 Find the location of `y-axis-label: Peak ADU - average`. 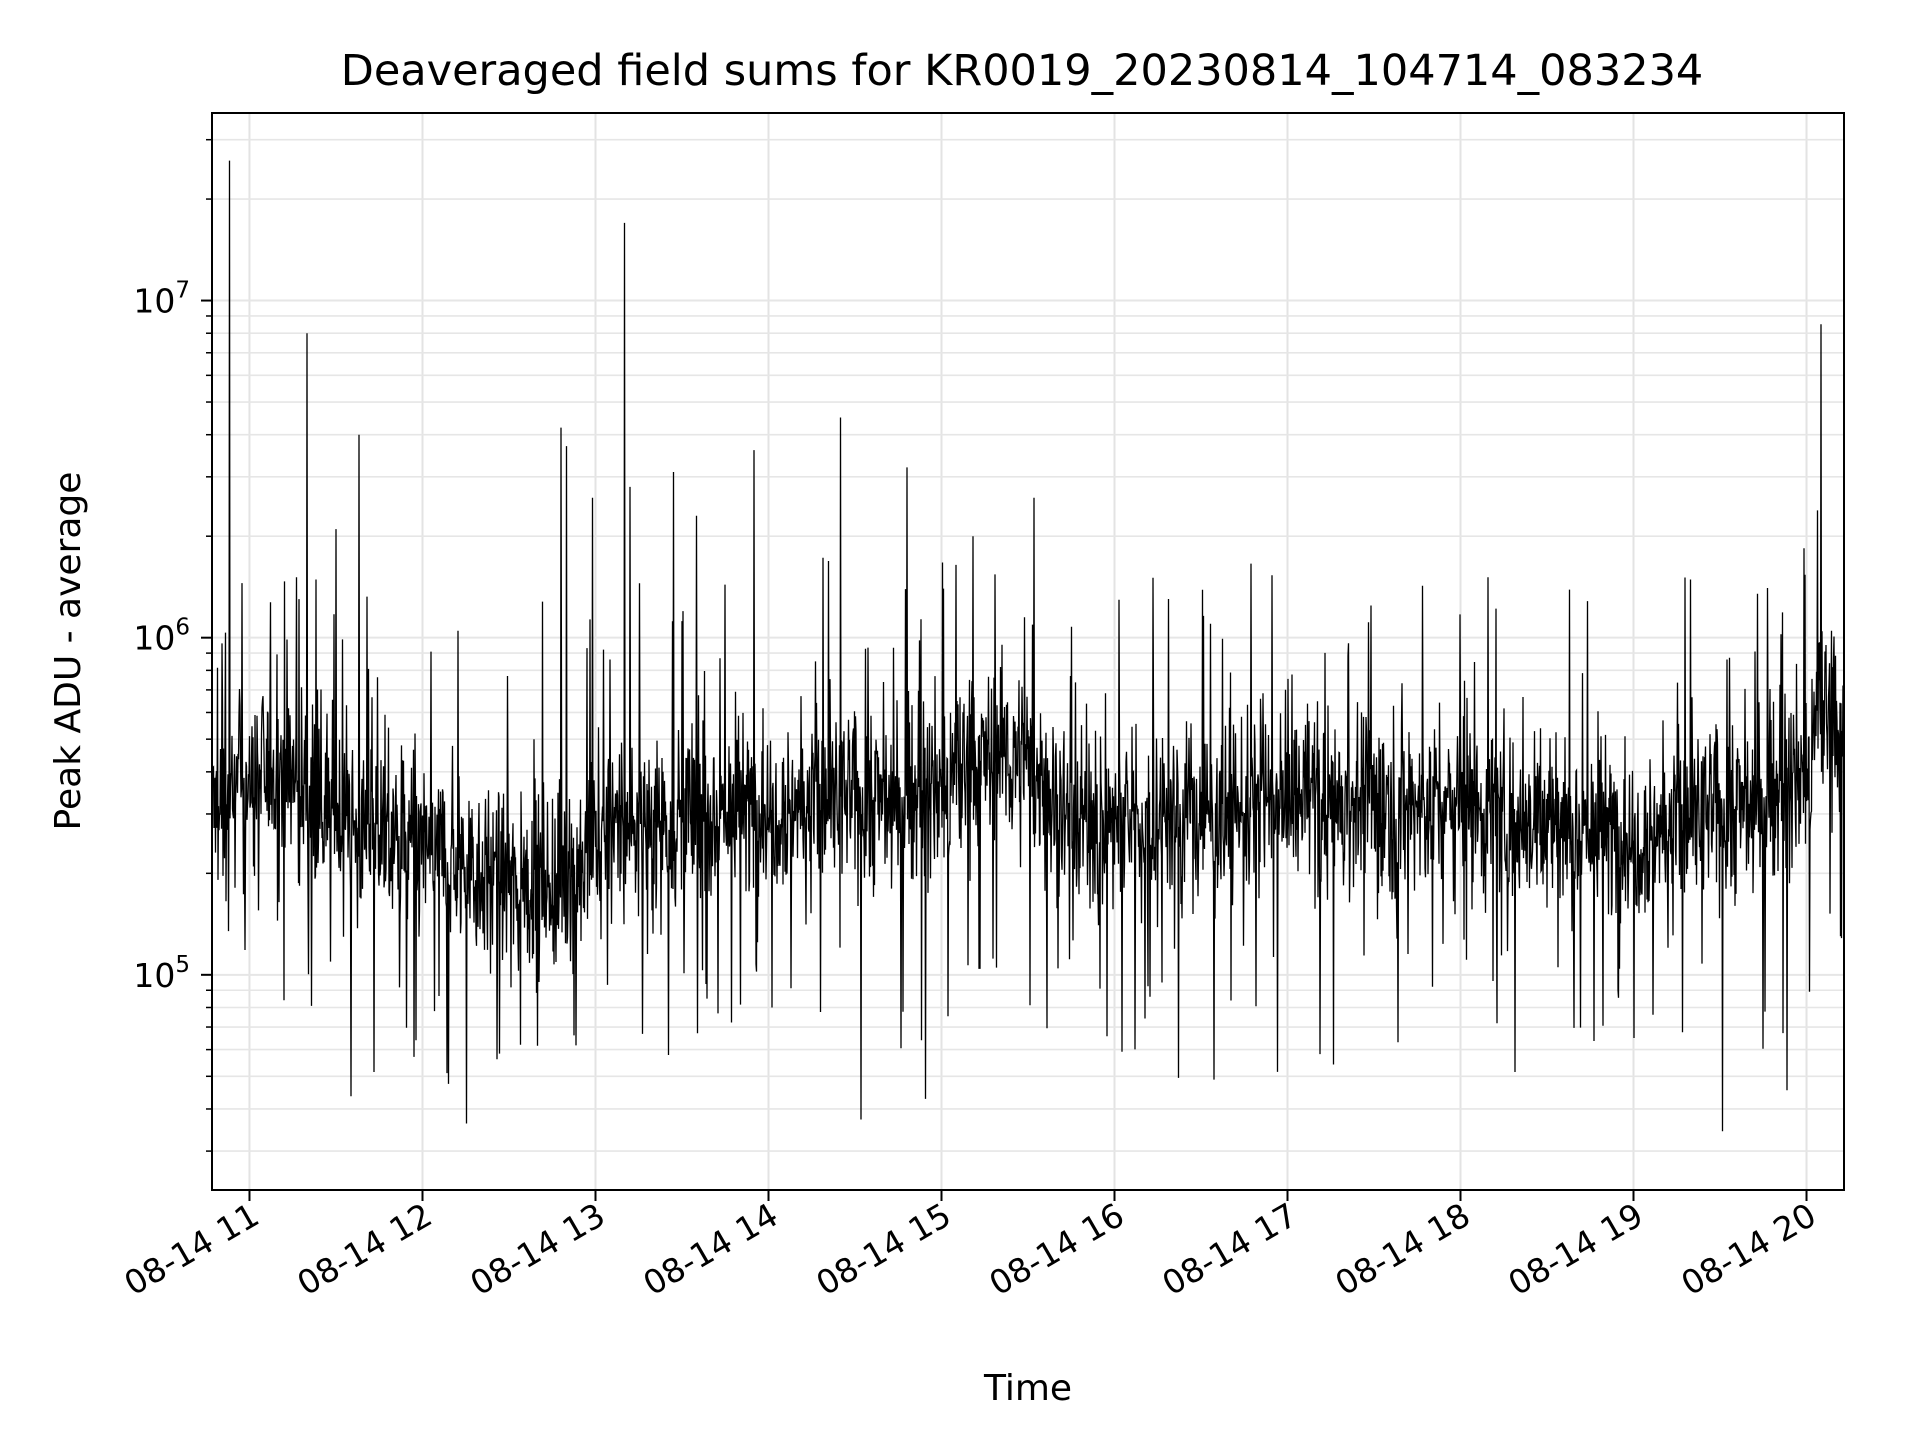

y-axis-label: Peak ADU - average is located at coordinates (68, 651).